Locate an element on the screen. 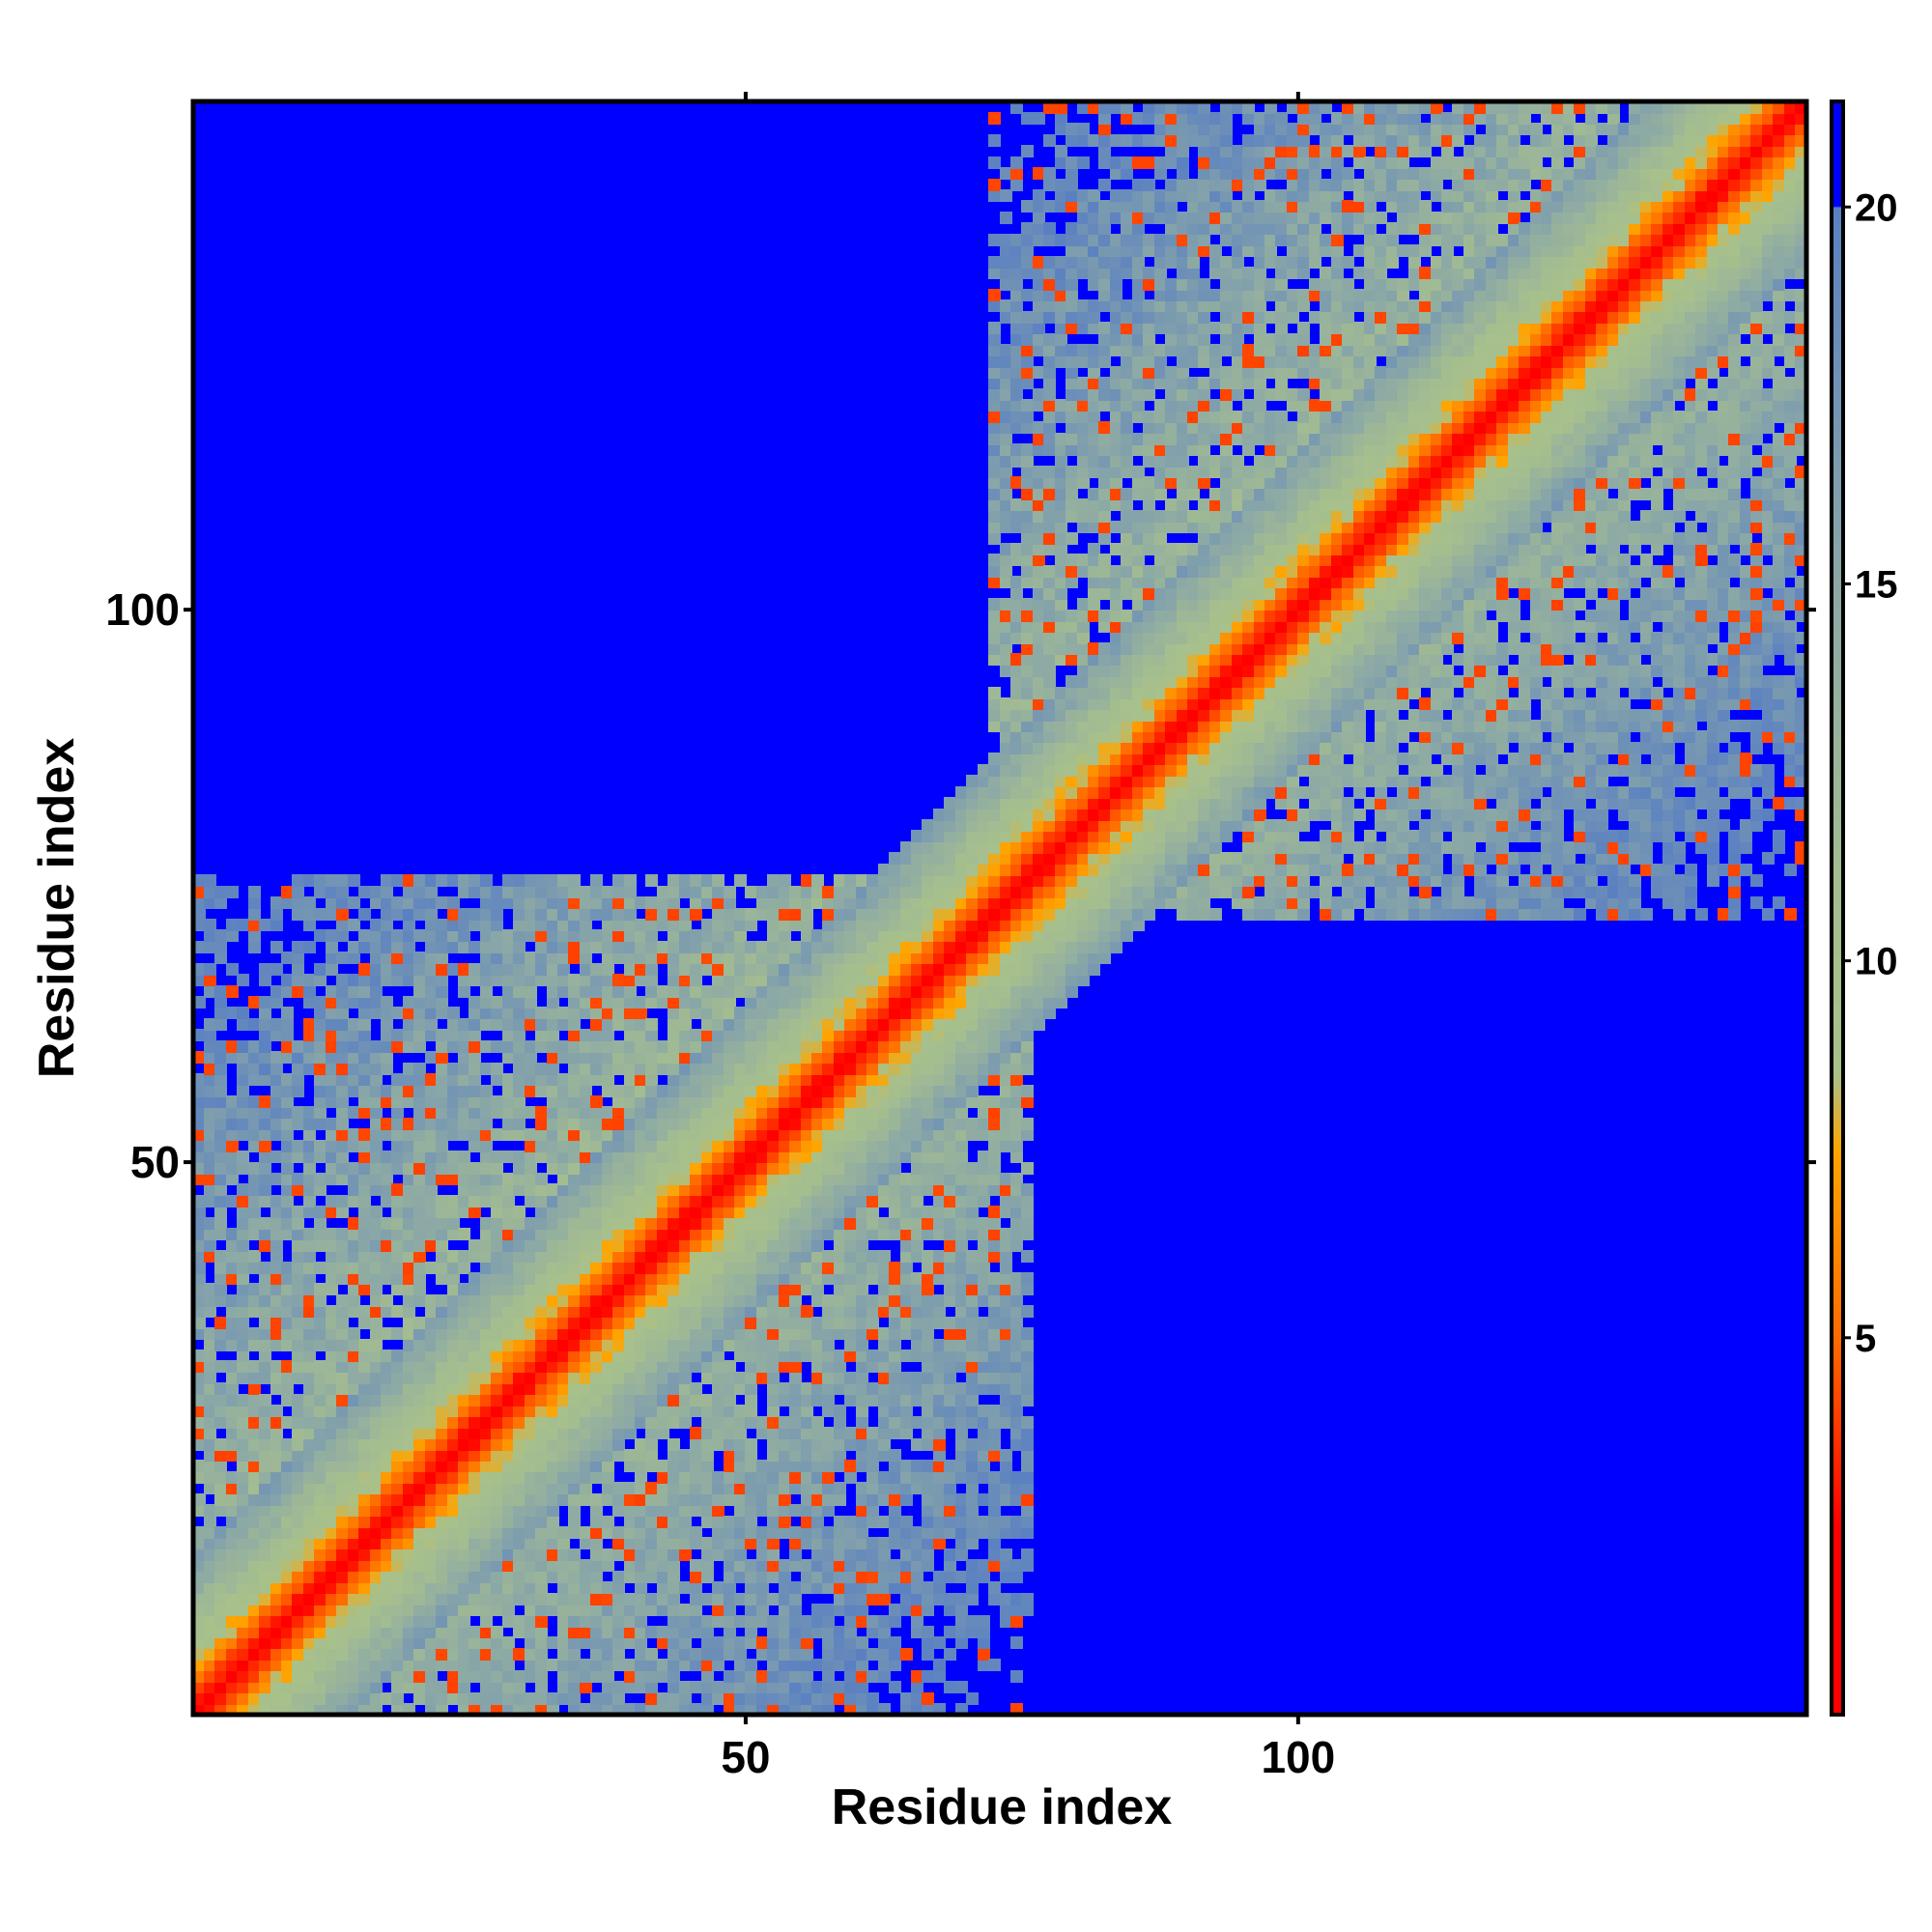 The width and height of the screenshot is (1932, 1932). colorbar: 5 10 15 20 is located at coordinates (1864, 908).